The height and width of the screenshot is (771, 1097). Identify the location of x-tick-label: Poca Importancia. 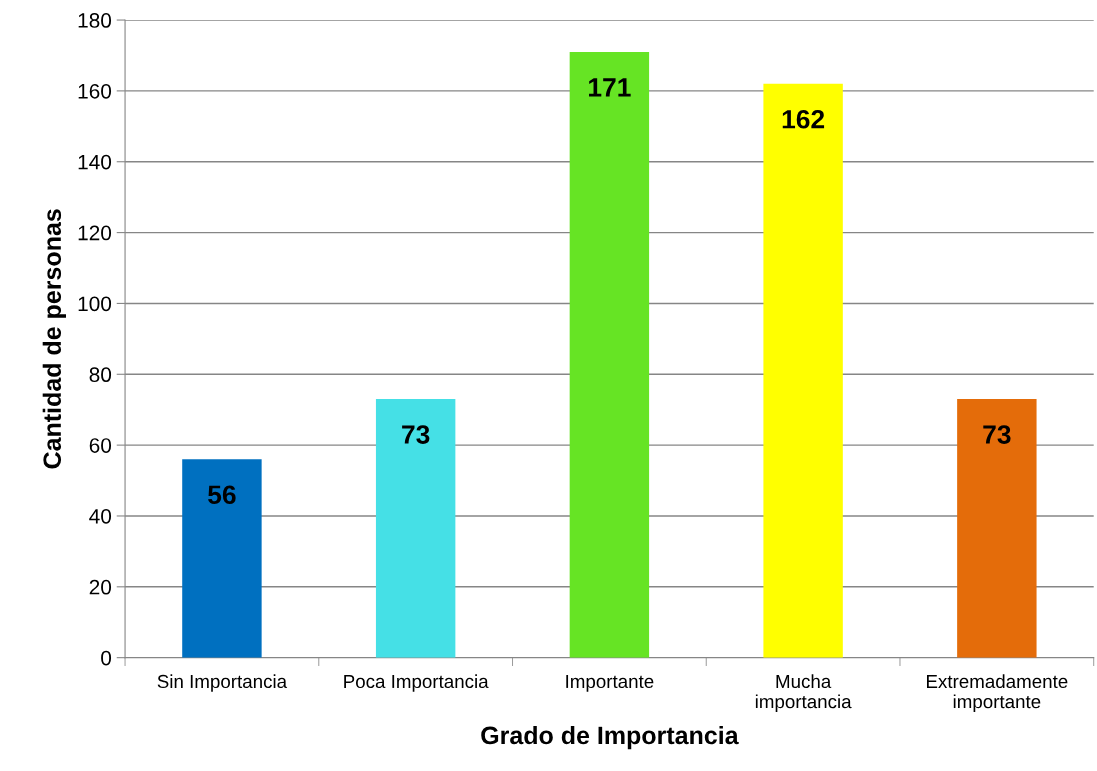
(416, 683).